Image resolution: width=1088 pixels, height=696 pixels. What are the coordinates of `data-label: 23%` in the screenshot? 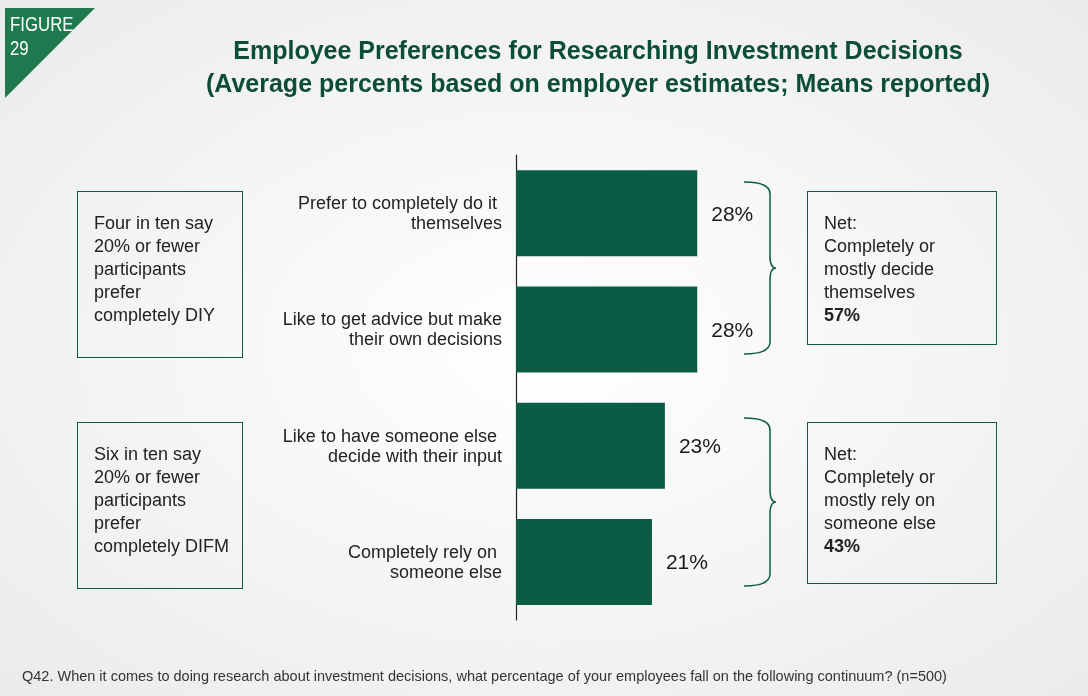 It's located at (699, 446).